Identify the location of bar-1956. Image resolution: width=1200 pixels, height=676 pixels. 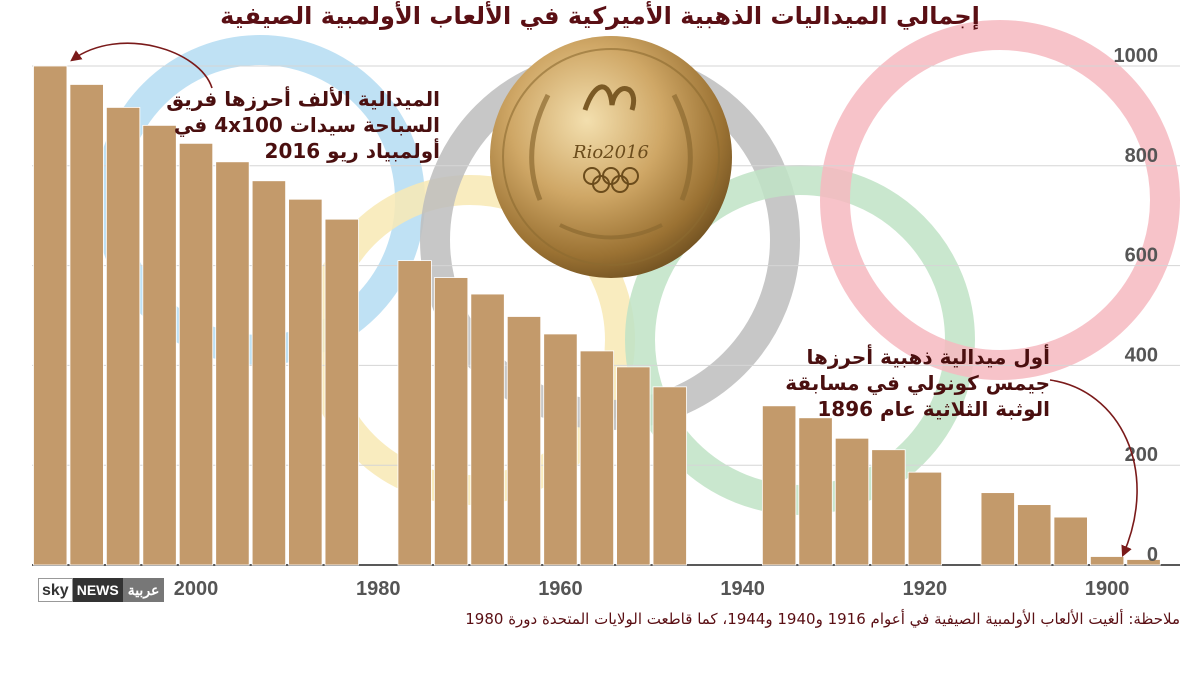
(597, 458).